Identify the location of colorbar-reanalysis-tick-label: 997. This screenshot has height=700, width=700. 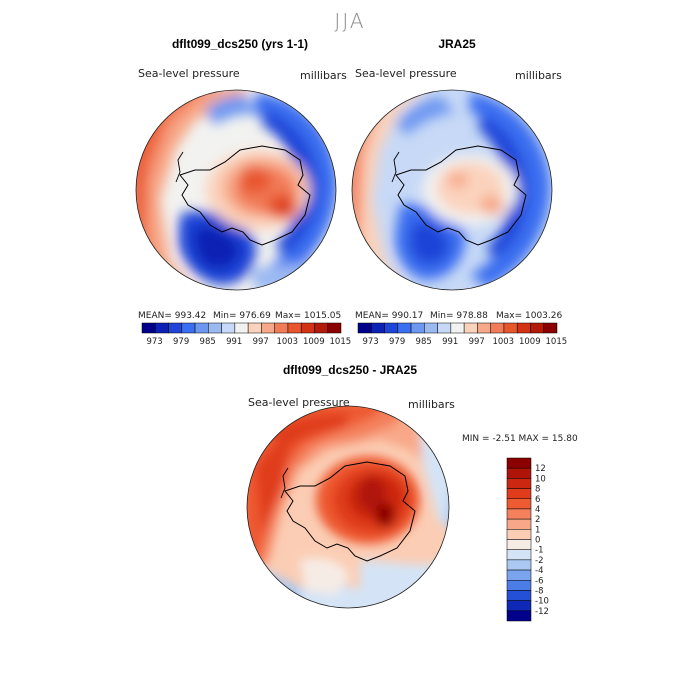
(477, 342).